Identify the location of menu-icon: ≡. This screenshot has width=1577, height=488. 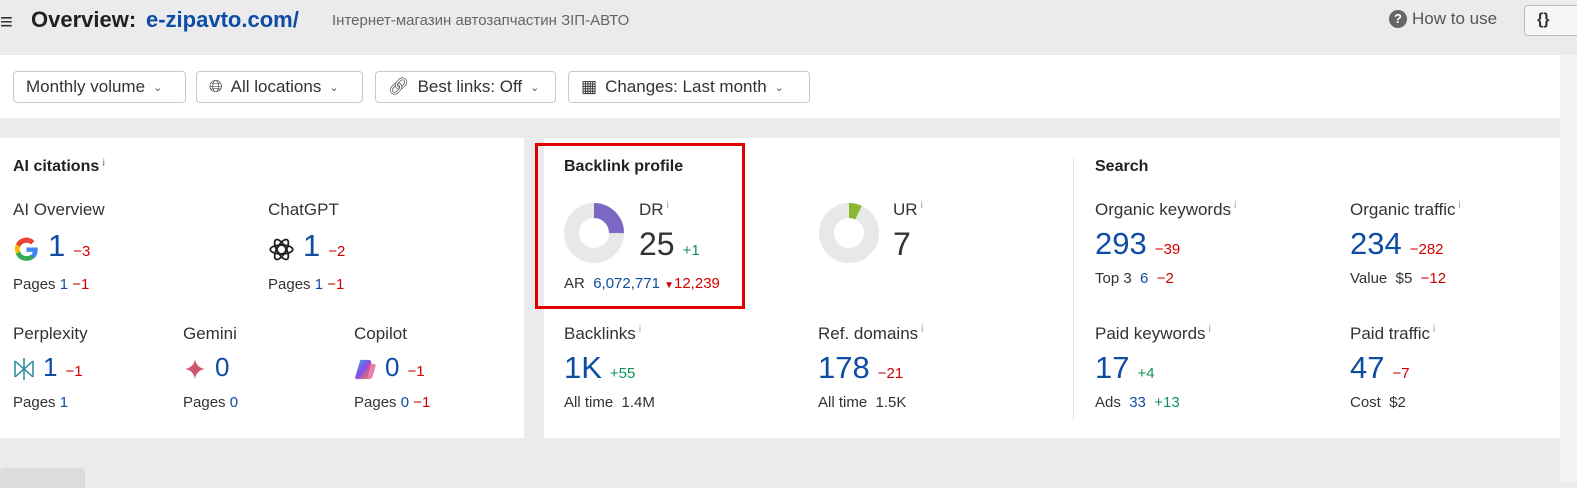
(6, 21).